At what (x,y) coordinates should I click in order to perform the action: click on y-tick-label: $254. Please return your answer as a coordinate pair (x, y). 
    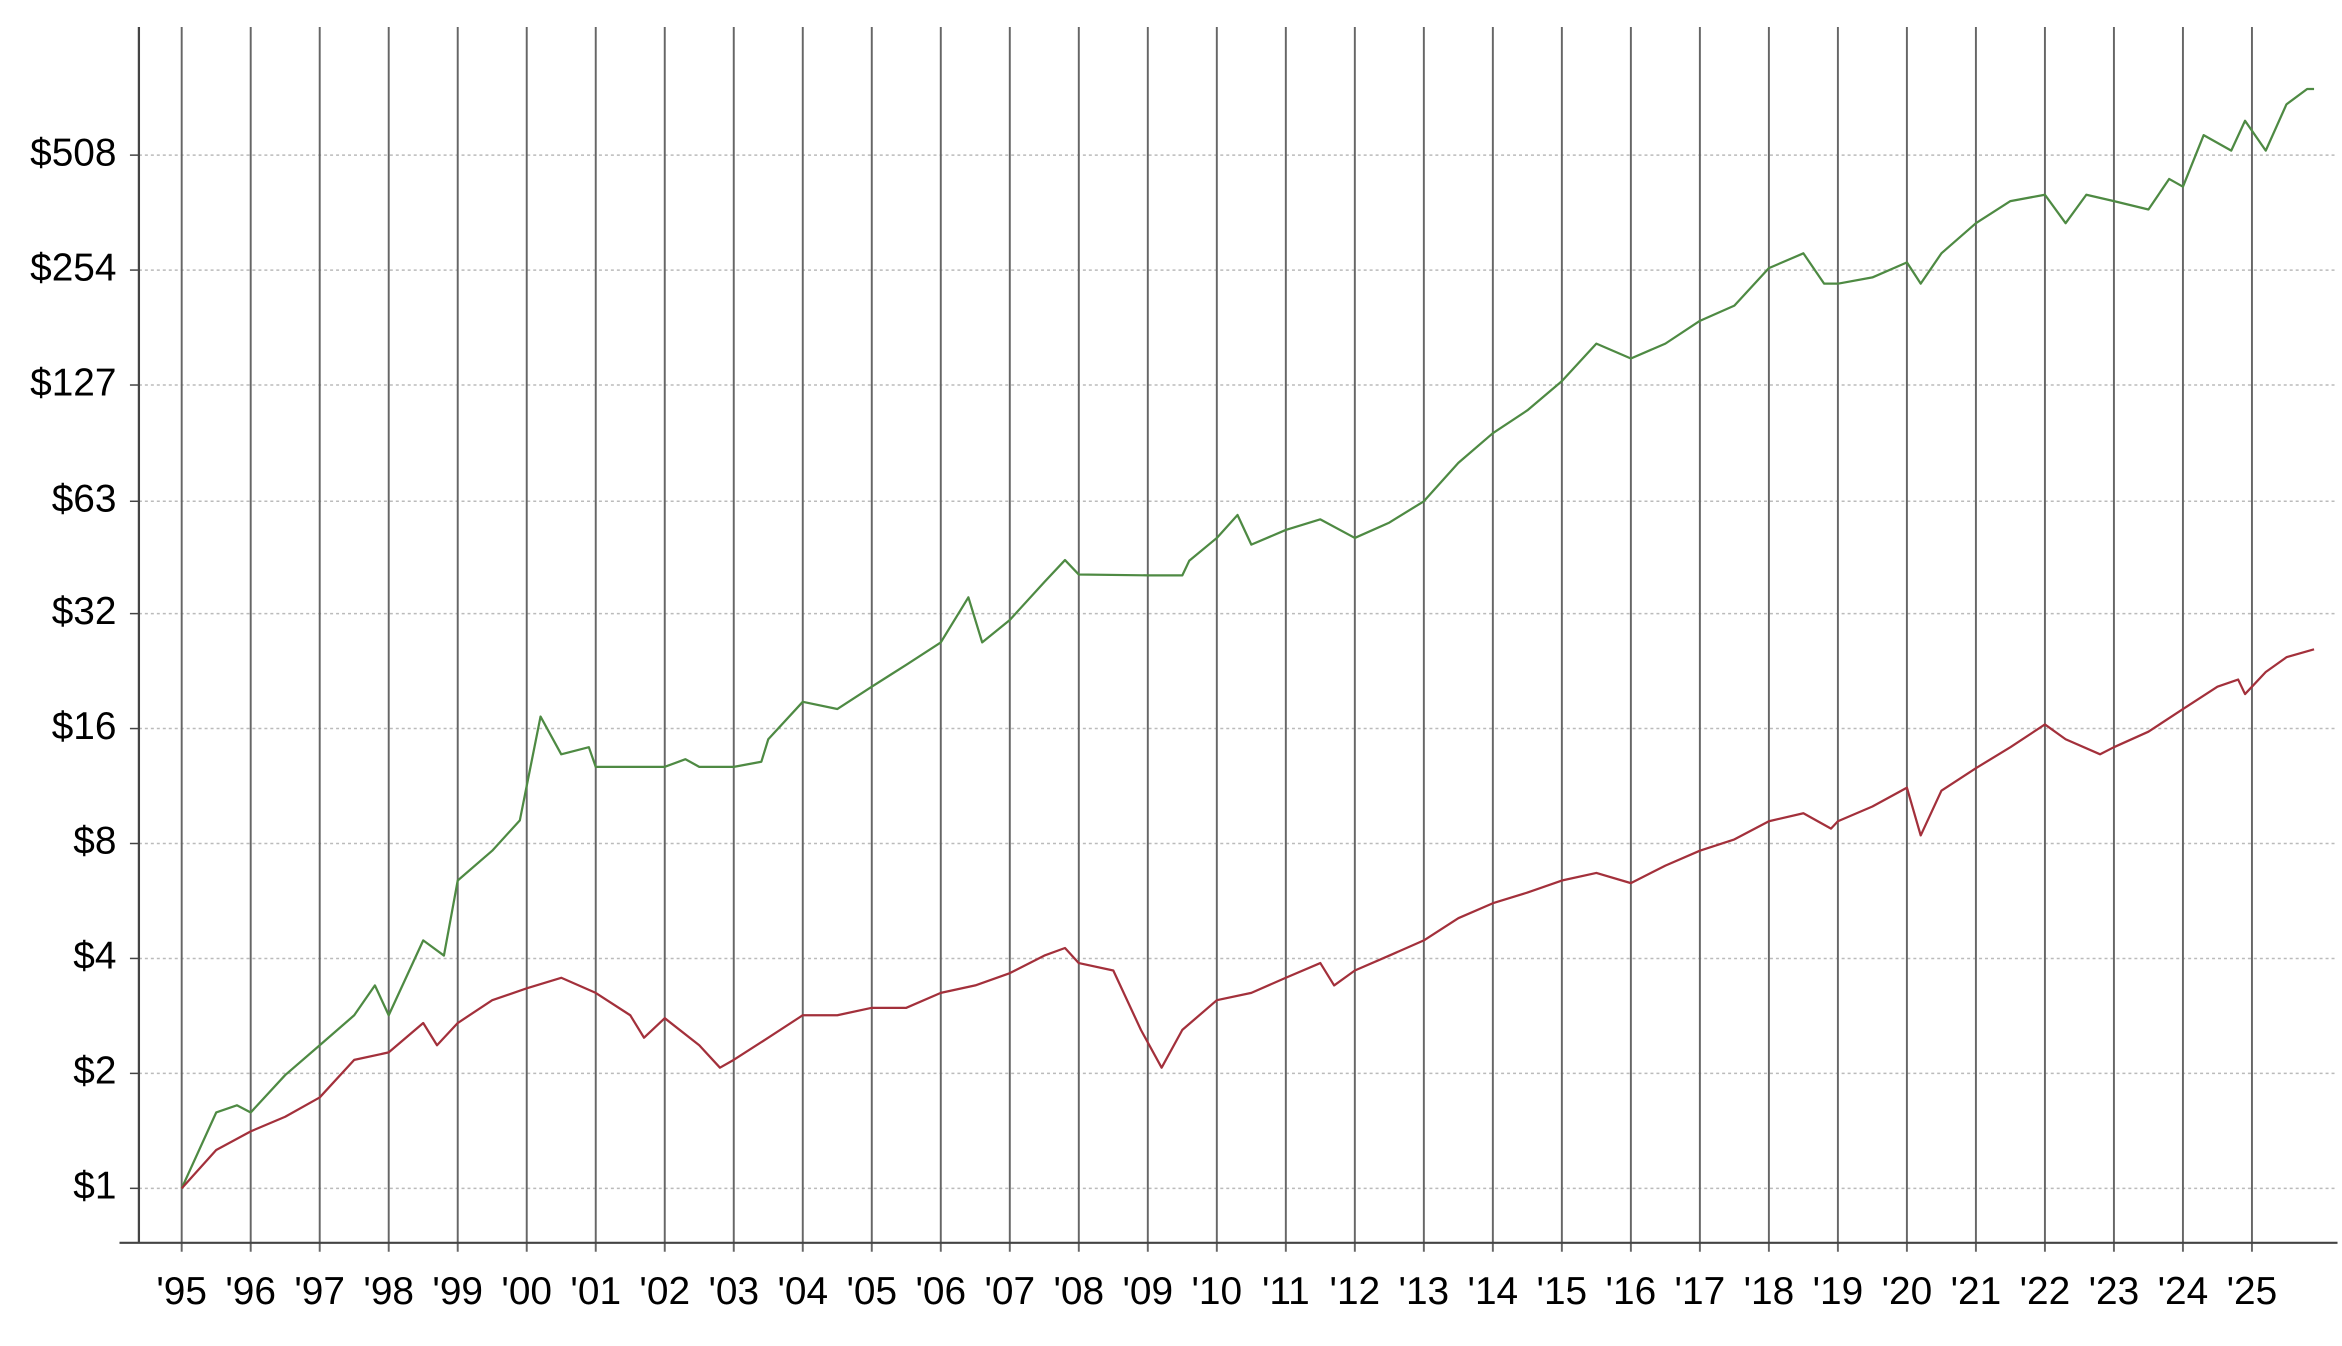
    Looking at the image, I should click on (73, 267).